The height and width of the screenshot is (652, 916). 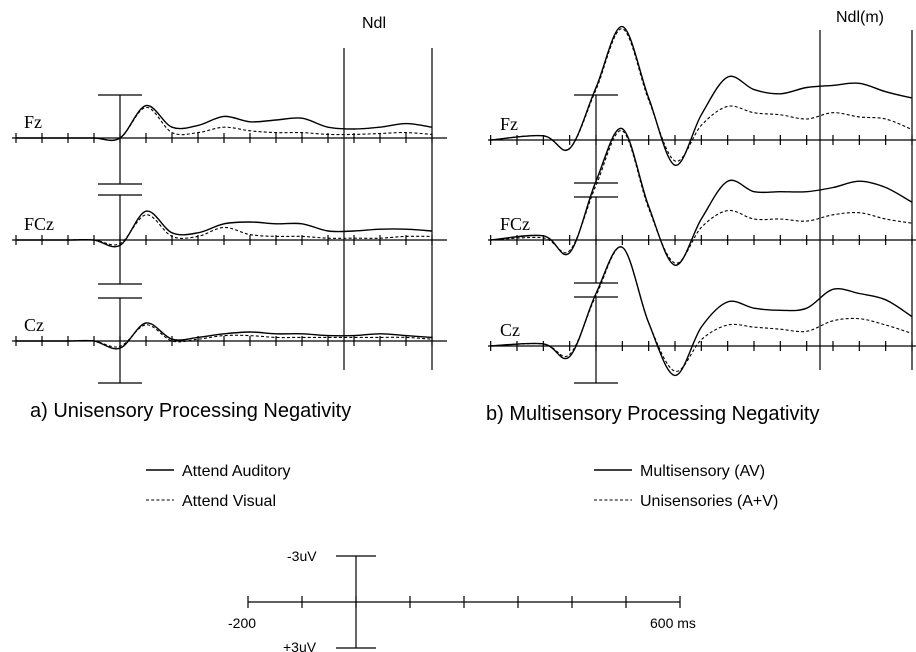 I want to click on scale-ticks, so click(x=464, y=602).